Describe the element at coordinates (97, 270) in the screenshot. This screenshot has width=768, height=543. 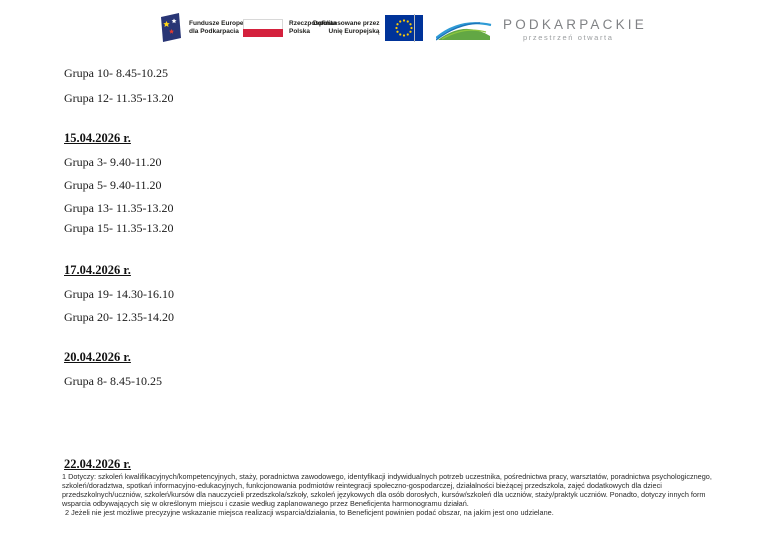
I see `schedule-date-heading: 17.04.2026 r.` at that location.